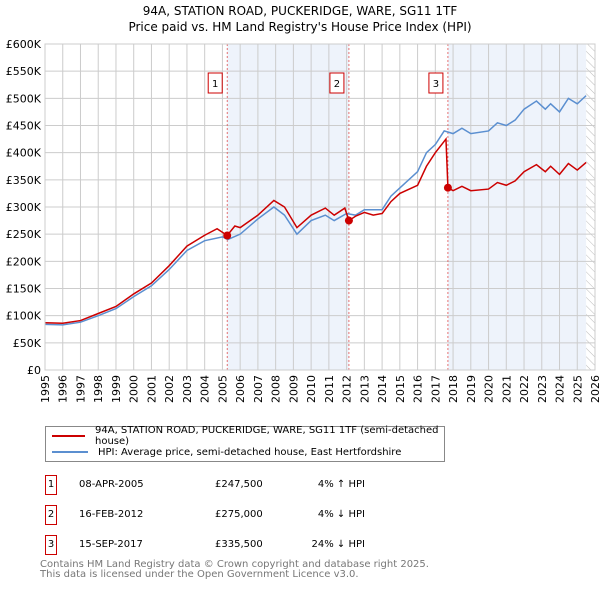 The width and height of the screenshot is (600, 590). What do you see at coordinates (27, 343) in the screenshot?
I see `y-tick-label: £50K` at bounding box center [27, 343].